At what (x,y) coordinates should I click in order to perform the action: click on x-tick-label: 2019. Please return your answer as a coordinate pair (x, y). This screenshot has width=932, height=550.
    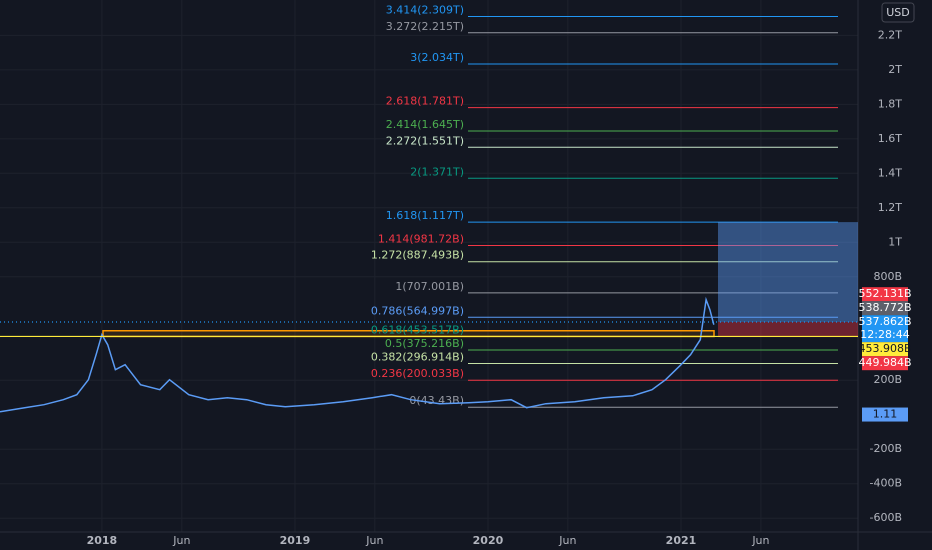
    Looking at the image, I should click on (295, 540).